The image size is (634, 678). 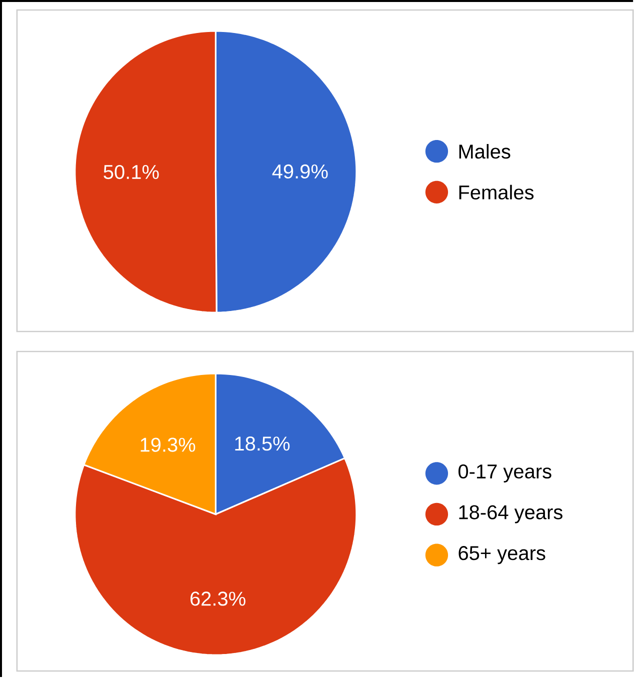 What do you see at coordinates (505, 473) in the screenshot?
I see `legend-label: 0-17 years` at bounding box center [505, 473].